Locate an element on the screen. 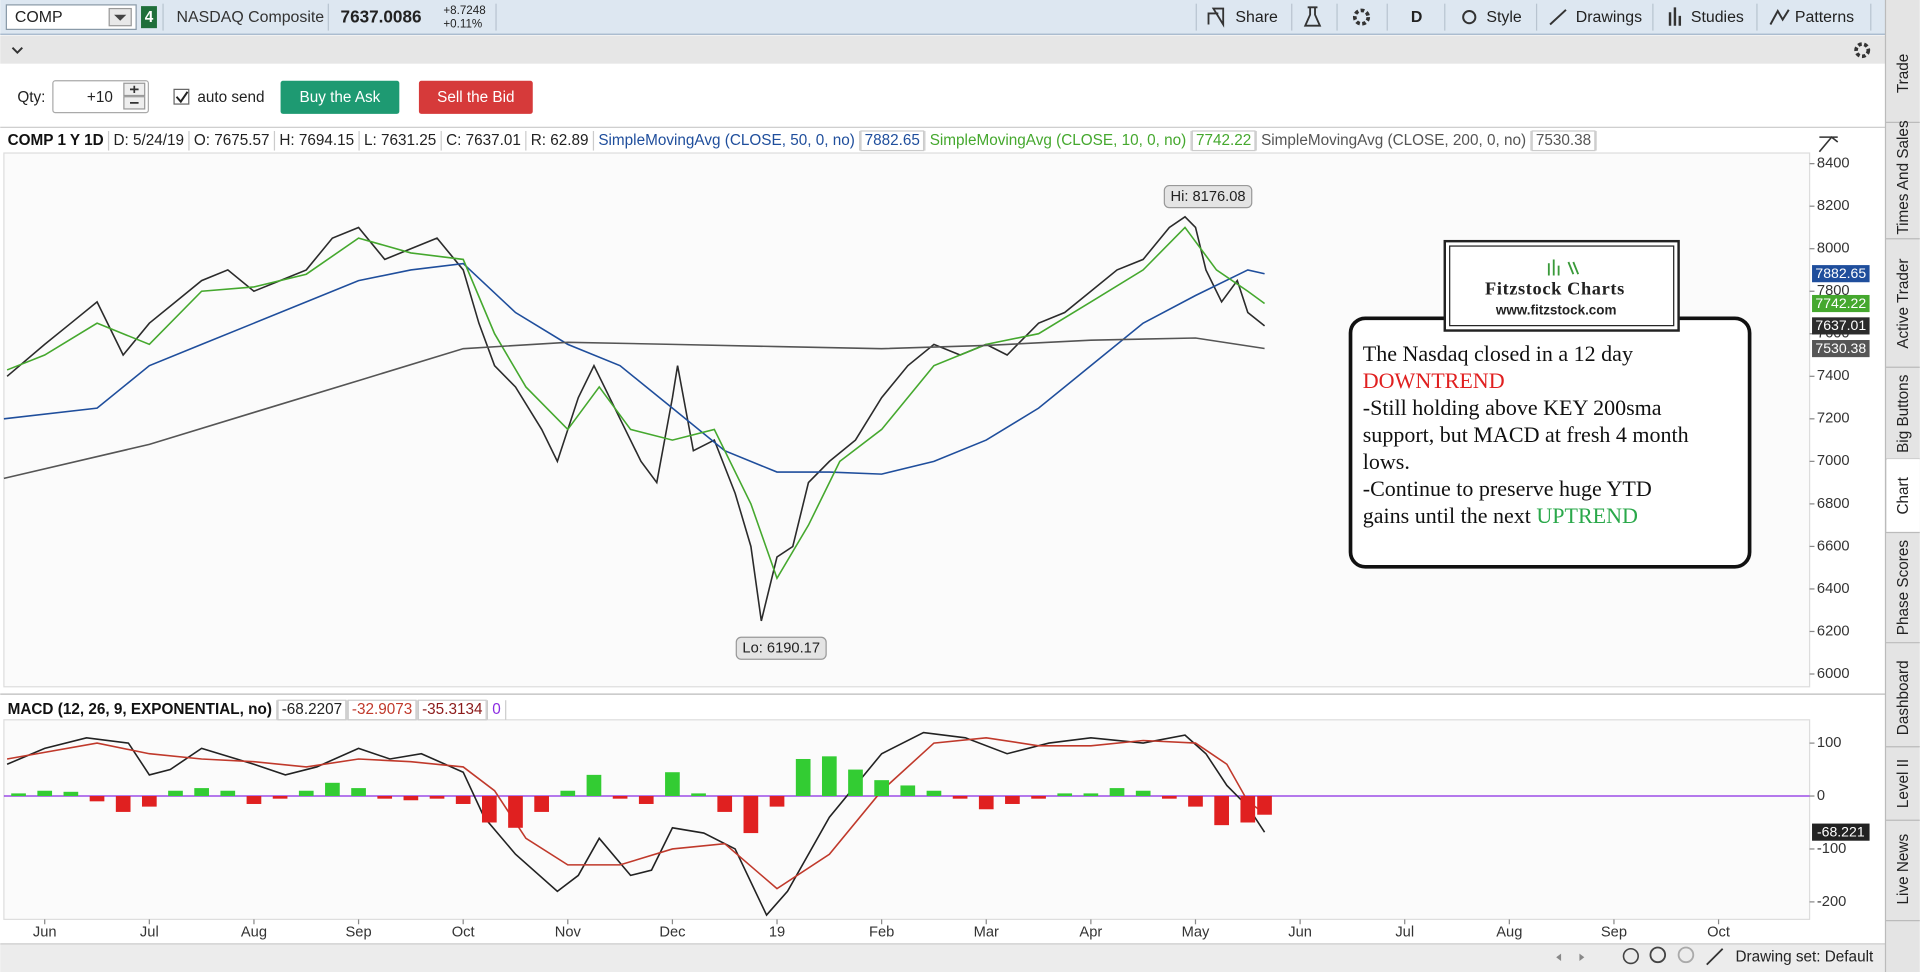  annotation-line: -Still holding above KEY 200sma is located at coordinates (1512, 407).